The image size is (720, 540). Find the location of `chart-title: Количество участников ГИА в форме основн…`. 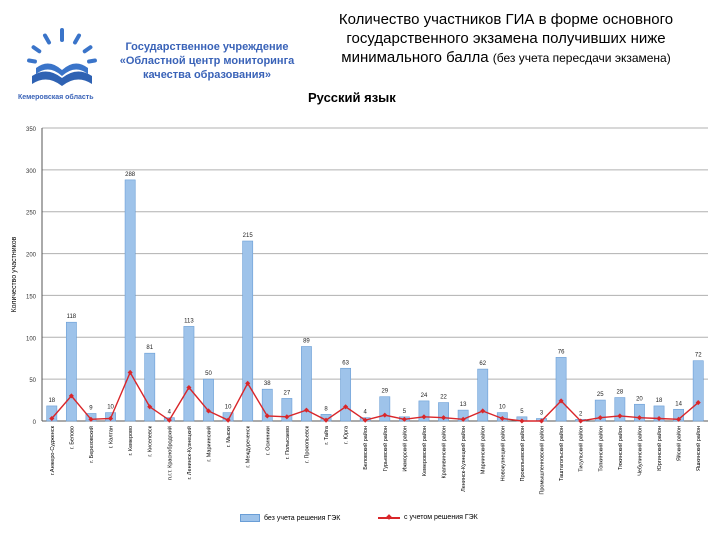

chart-title: Количество участников ГИА в форме основн… is located at coordinates (506, 39).